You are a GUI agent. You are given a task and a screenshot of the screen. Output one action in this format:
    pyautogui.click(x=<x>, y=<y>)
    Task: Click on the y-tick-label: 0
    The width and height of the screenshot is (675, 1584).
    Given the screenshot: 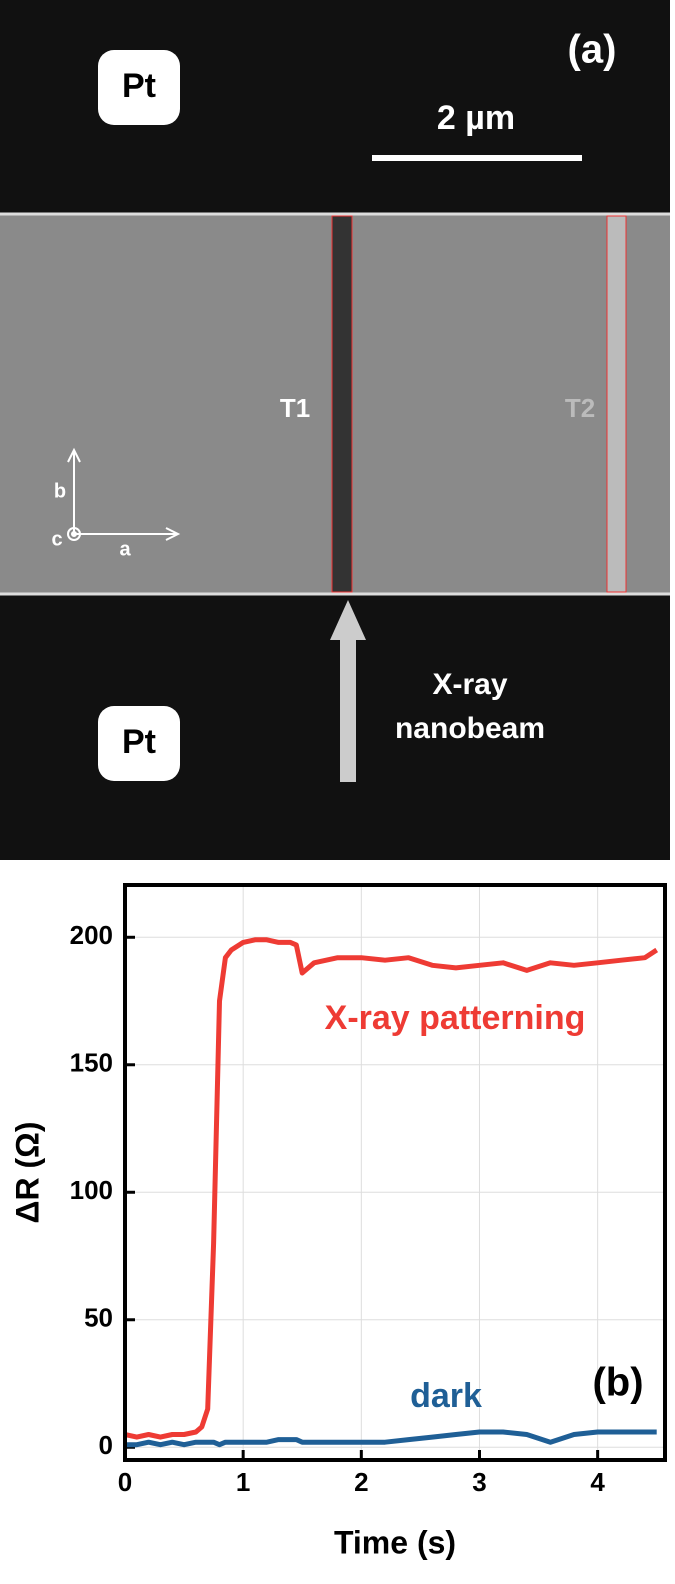 What is the action you would take?
    pyautogui.click(x=106, y=1445)
    